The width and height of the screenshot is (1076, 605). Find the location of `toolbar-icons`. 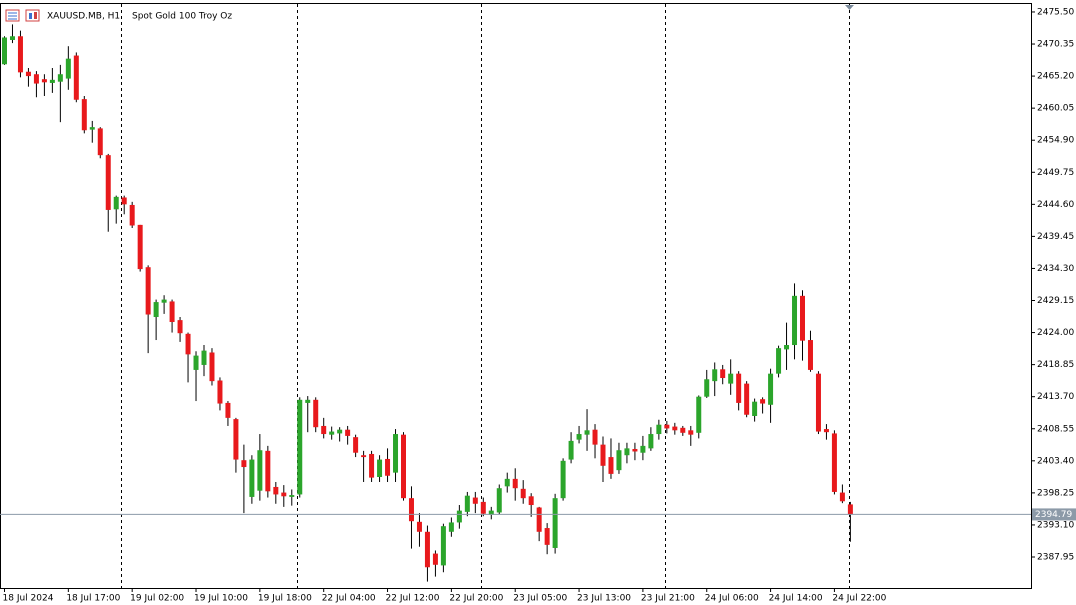

toolbar-icons is located at coordinates (22, 15).